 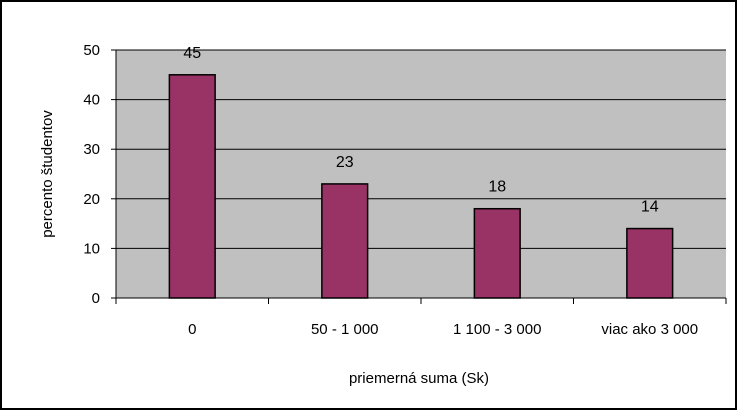 What do you see at coordinates (649, 329) in the screenshot?
I see `x-tick-label: viac ako 3 000` at bounding box center [649, 329].